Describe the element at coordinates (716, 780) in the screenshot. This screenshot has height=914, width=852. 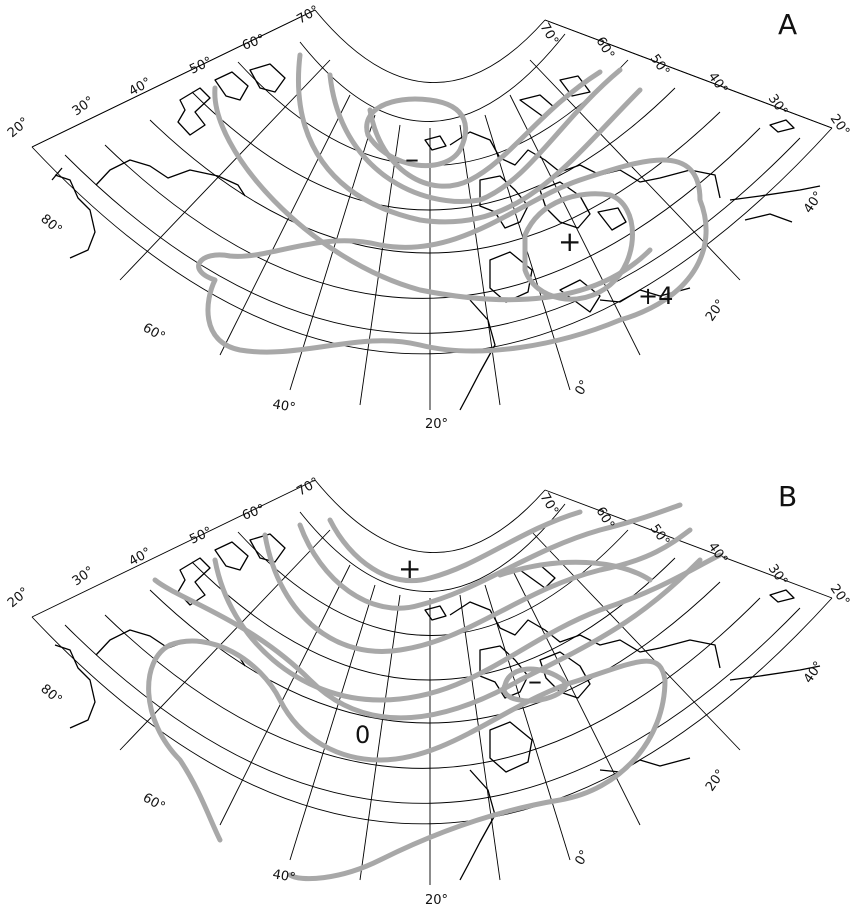
I see `panel-b-lon-20-right: 20°` at that location.